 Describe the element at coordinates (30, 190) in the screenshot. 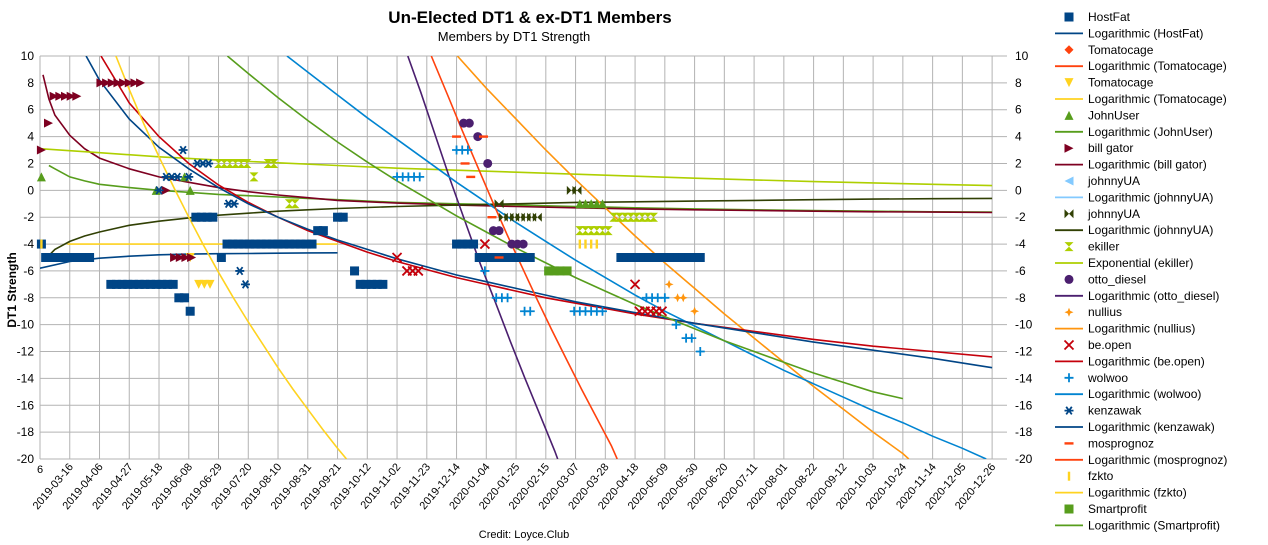

I see `y-tick-label: 0` at that location.